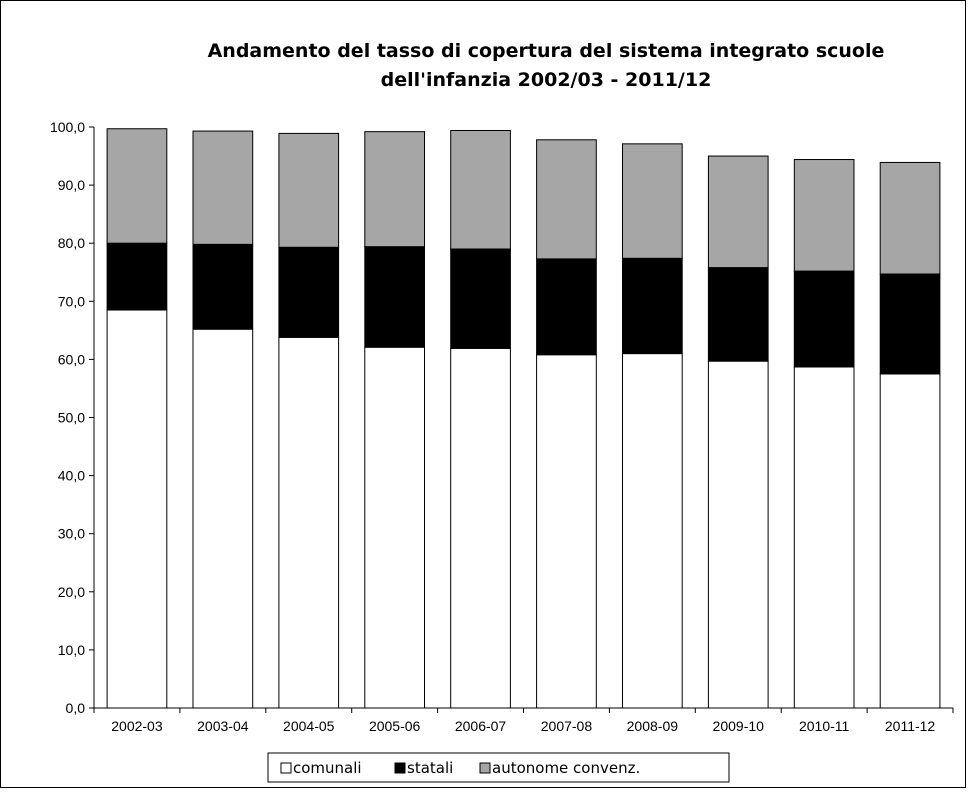 This screenshot has height=795, width=973. I want to click on x-tick-label: 2008-09, so click(653, 726).